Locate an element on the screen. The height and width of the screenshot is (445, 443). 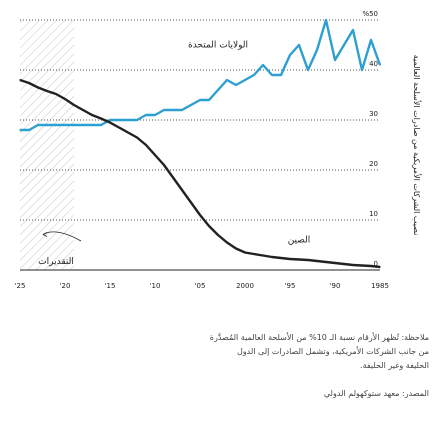
series-label: الولايات المتحدة is located at coordinates (218, 46).